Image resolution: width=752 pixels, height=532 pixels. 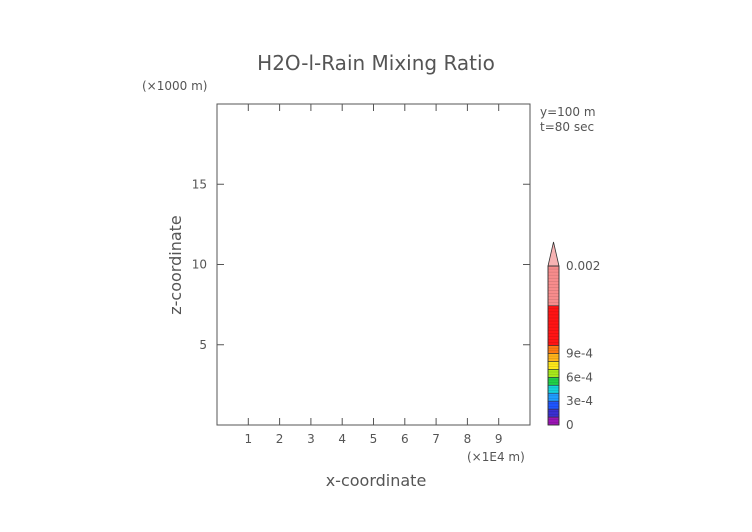 I want to click on colorbar-label: 0, so click(x=570, y=425).